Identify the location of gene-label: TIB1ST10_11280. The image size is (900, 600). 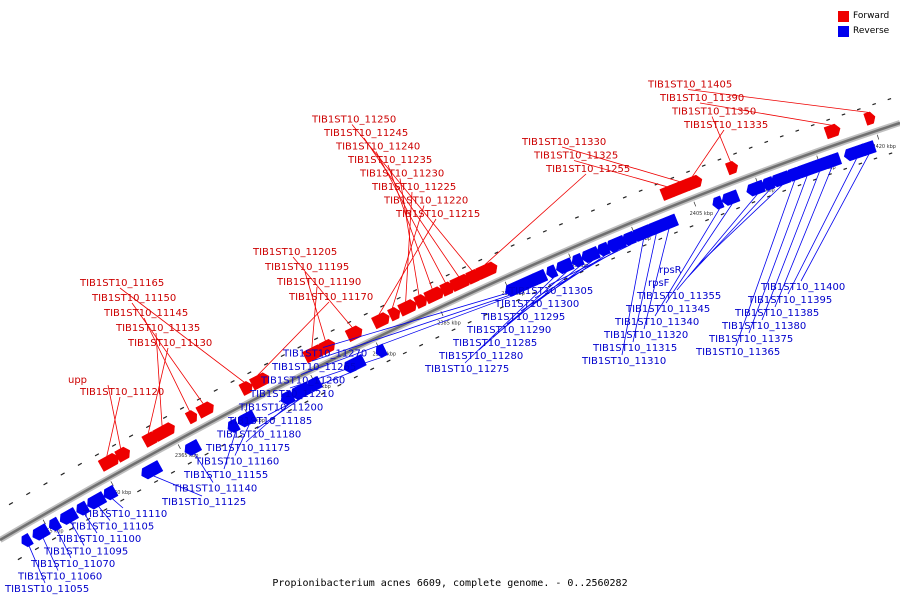
(480, 356).